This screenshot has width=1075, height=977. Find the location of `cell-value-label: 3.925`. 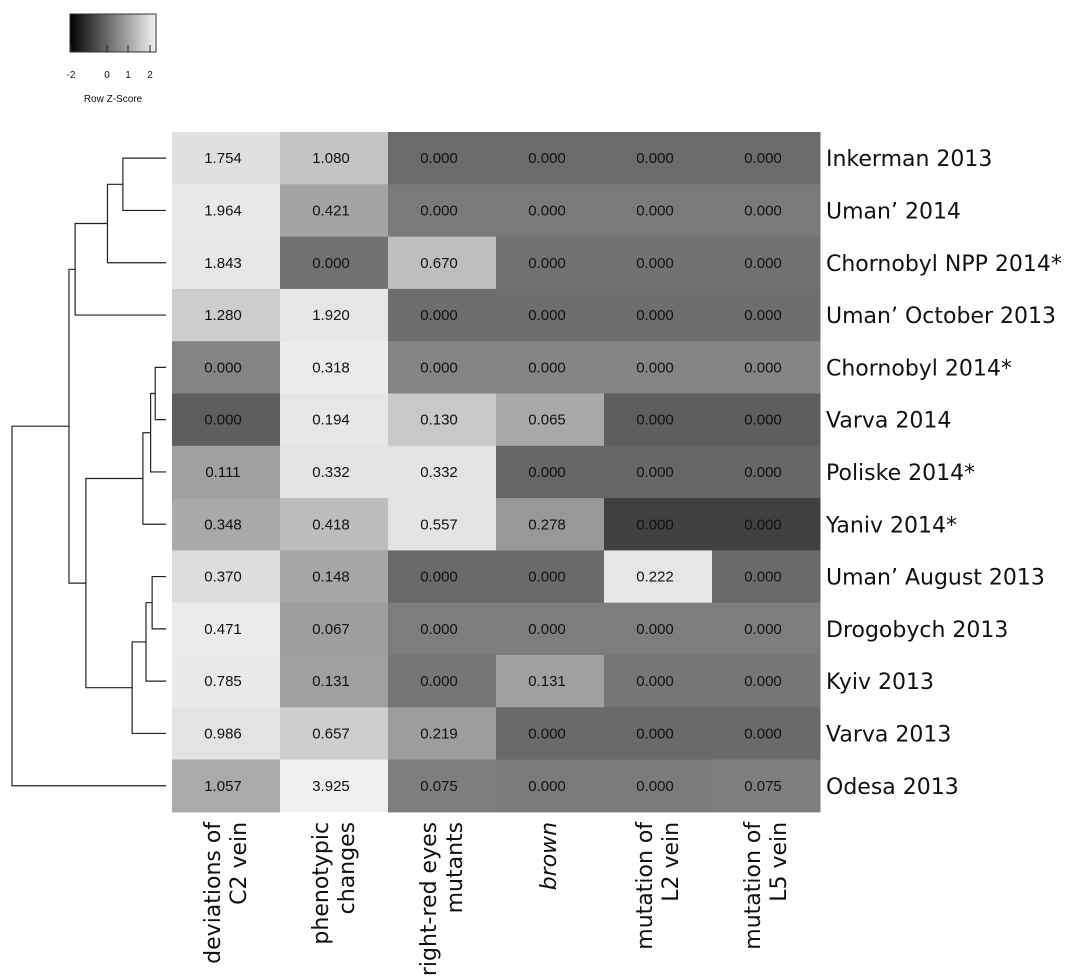

cell-value-label: 3.925 is located at coordinates (331, 786).